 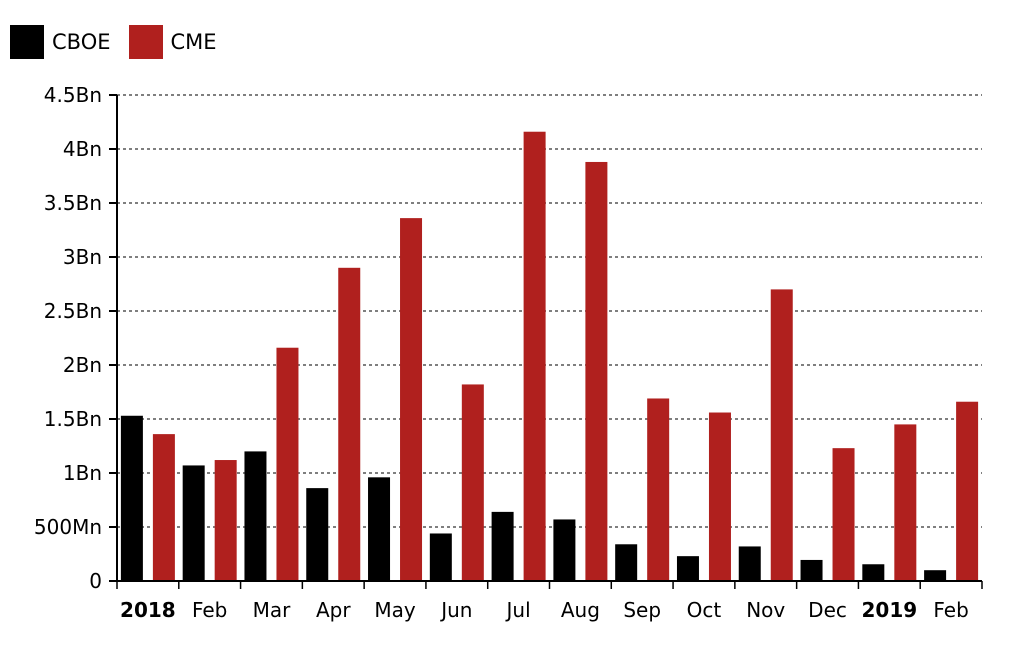 I want to click on legend-label-cme: CME, so click(x=193, y=42).